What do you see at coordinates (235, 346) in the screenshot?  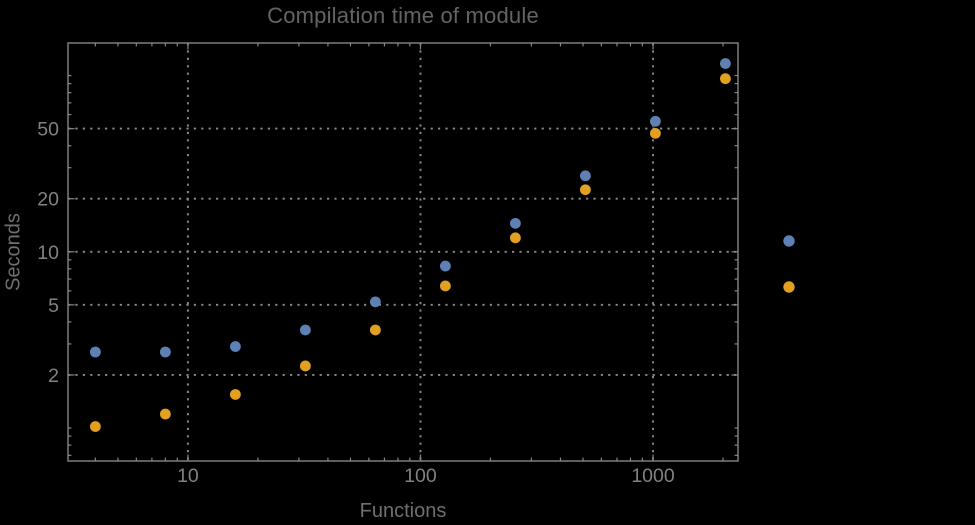 I see `data-point-series-1-blue-x16` at bounding box center [235, 346].